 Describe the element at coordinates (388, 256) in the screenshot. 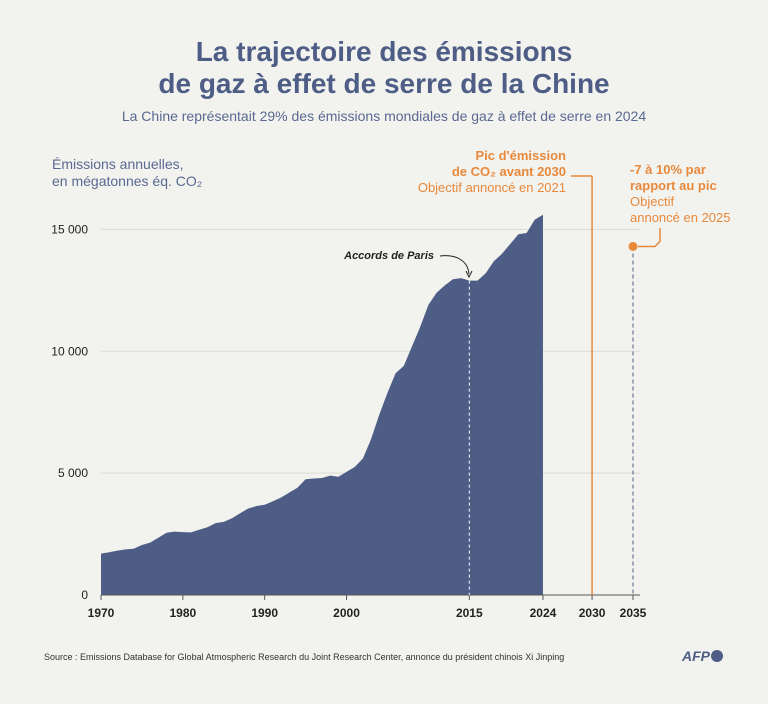

I see `paris-label: Accords de Paris` at that location.